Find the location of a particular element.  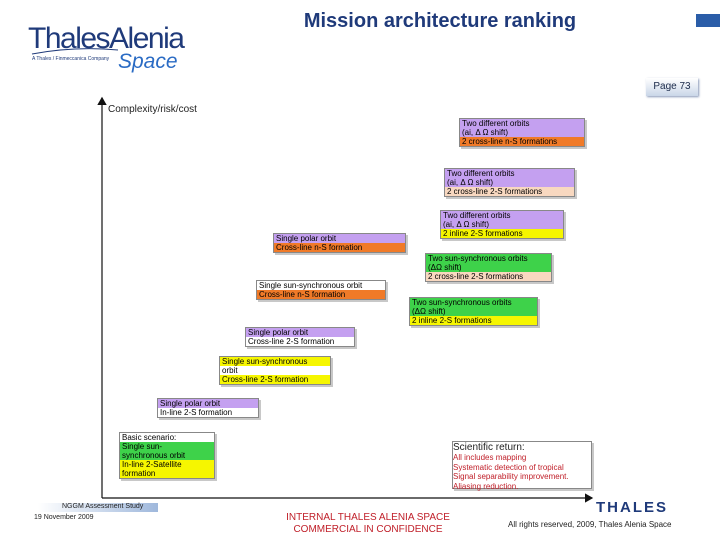

mission-option-row: Single sun- is located at coordinates (167, 446).